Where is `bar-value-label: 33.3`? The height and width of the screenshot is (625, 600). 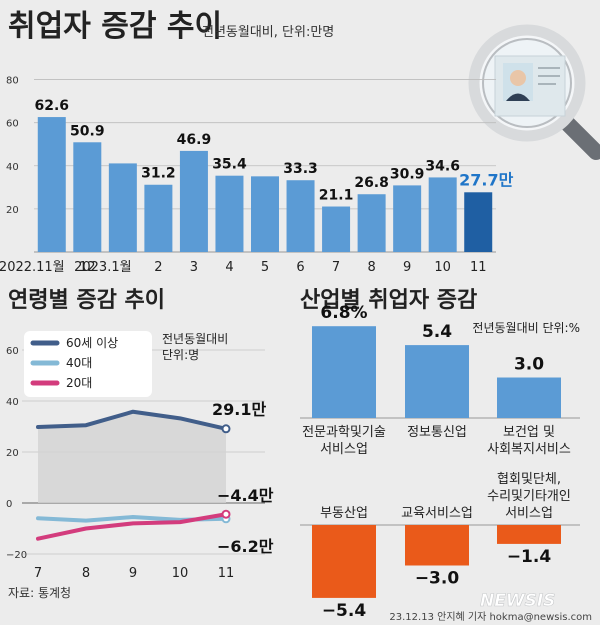 bar-value-label: 33.3 is located at coordinates (300, 169).